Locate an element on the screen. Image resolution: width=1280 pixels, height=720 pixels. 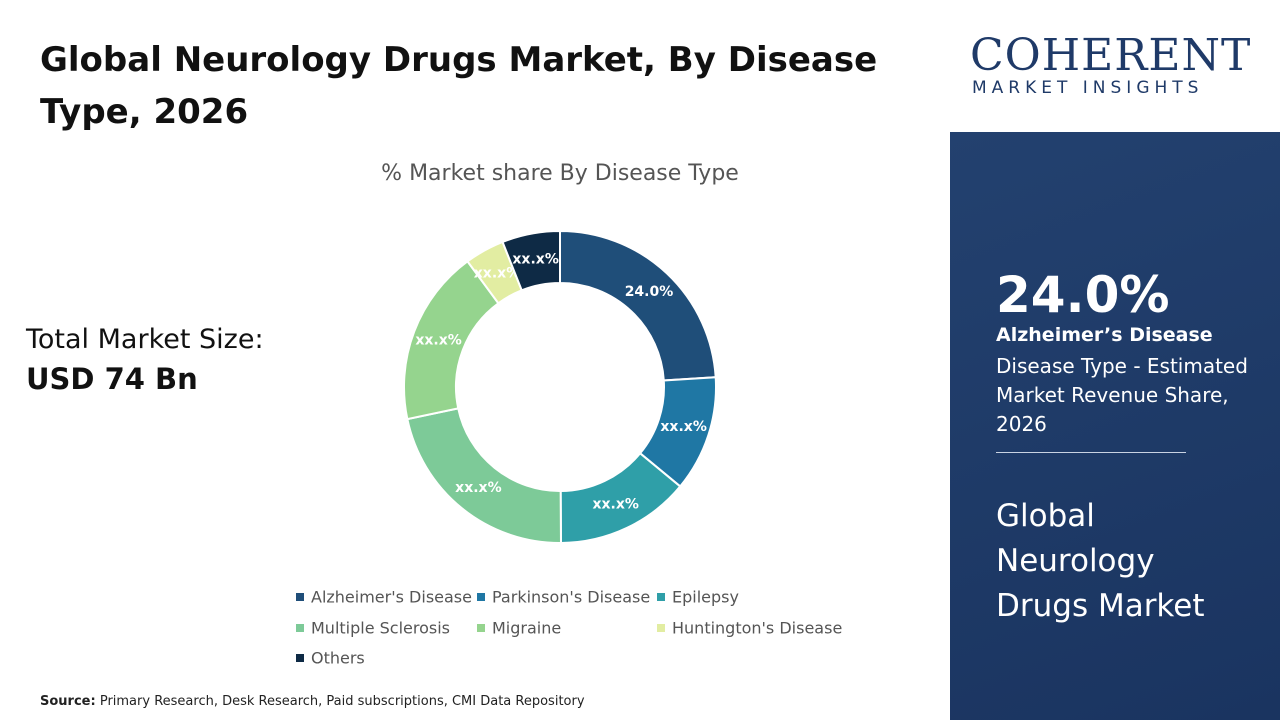
highlight-value: 24.0% is located at coordinates (1083, 295).